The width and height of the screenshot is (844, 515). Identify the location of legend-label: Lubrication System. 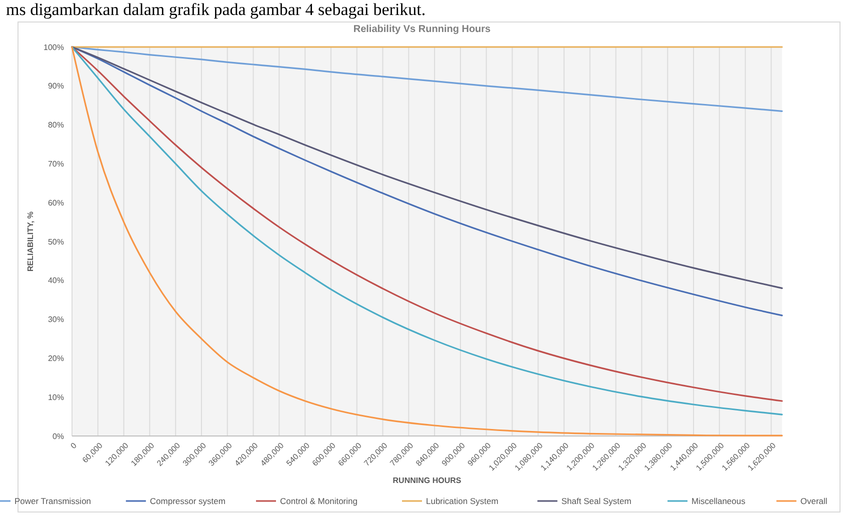
(462, 501).